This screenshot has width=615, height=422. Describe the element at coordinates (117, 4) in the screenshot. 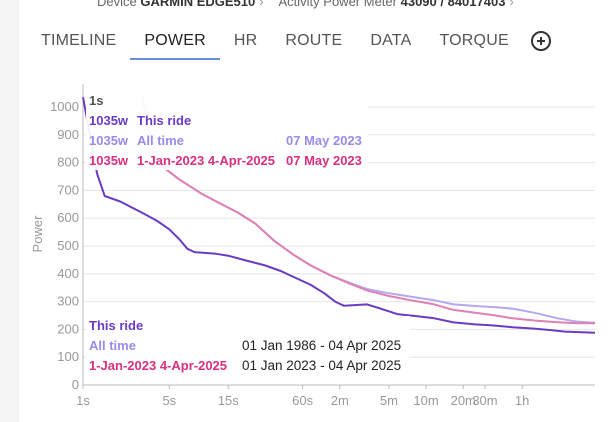

I see `device-label: Device` at that location.